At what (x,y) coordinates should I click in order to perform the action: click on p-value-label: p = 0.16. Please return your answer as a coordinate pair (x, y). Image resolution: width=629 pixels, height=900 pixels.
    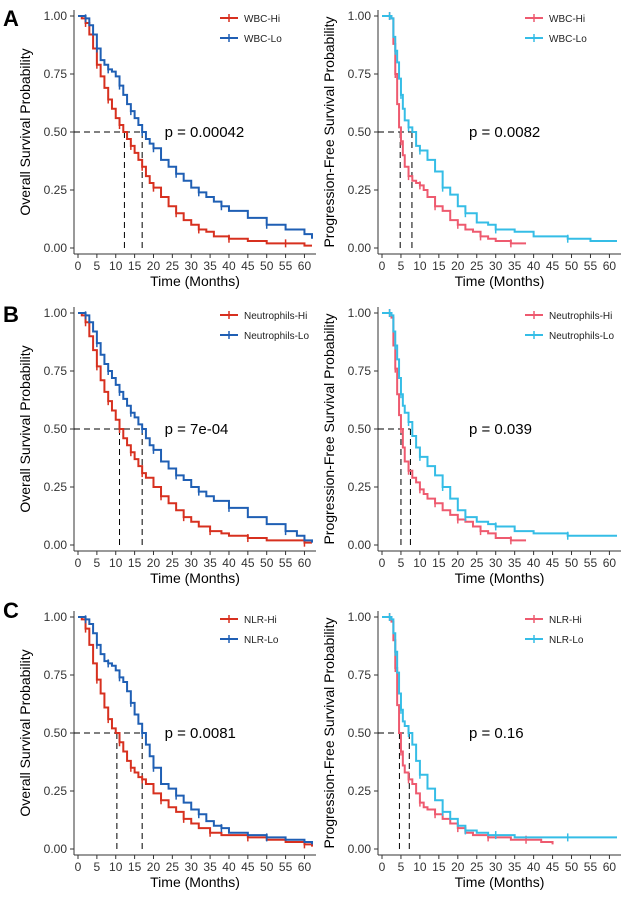
    Looking at the image, I should click on (496, 733).